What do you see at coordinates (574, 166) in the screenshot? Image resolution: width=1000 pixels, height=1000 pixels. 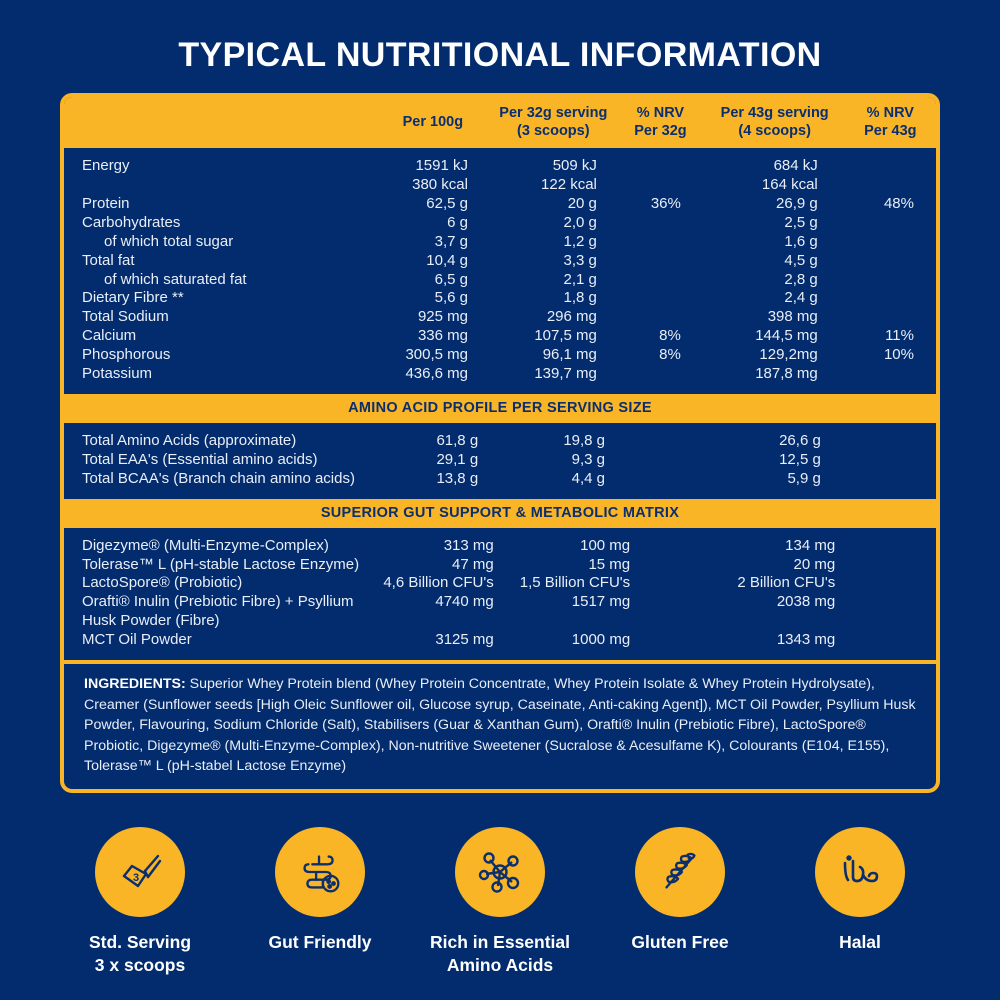 I see `cell-per32g: 509 kJ` at bounding box center [574, 166].